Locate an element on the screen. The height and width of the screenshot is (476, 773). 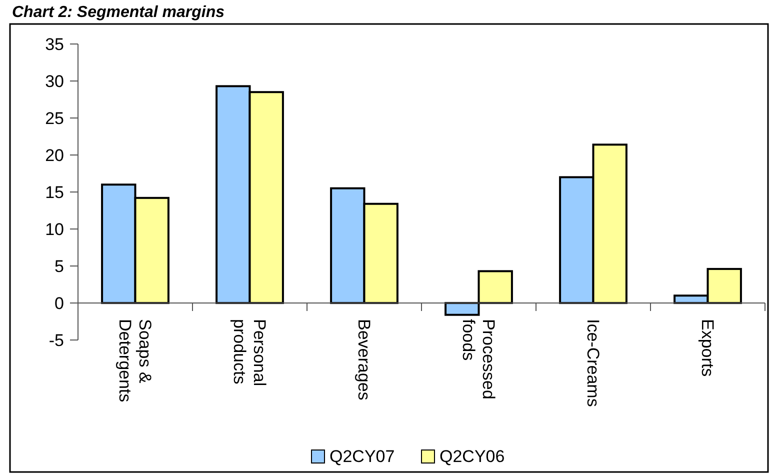
x-tick-label: Ice-Creams is located at coordinates (592, 363).